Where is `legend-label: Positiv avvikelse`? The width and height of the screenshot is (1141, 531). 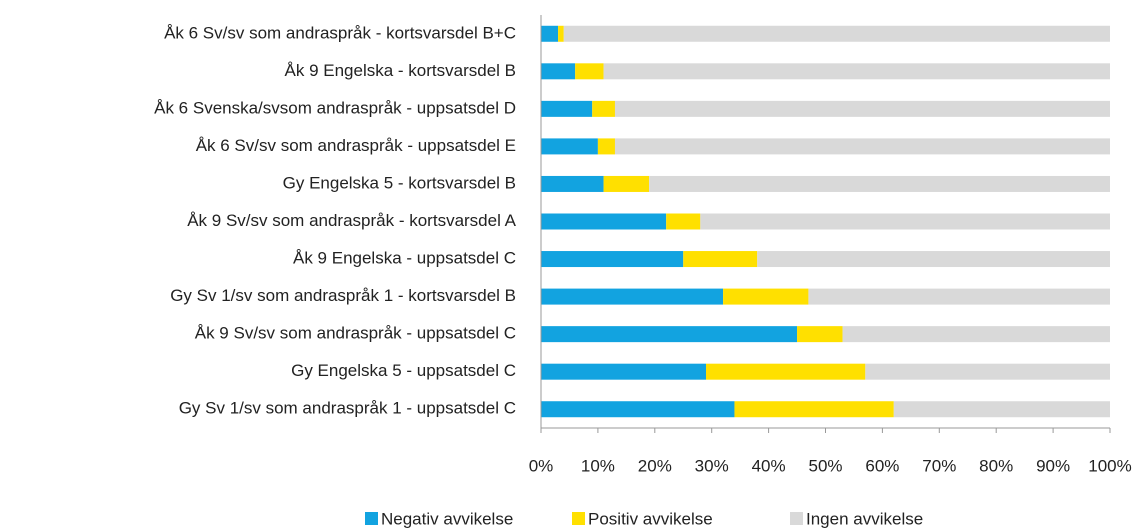 legend-label: Positiv avvikelse is located at coordinates (650, 518).